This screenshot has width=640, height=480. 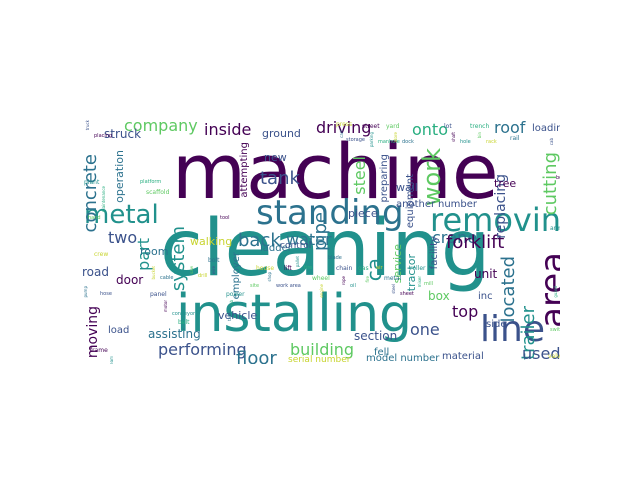 I want to click on small-word: lift, so click(x=288, y=268).